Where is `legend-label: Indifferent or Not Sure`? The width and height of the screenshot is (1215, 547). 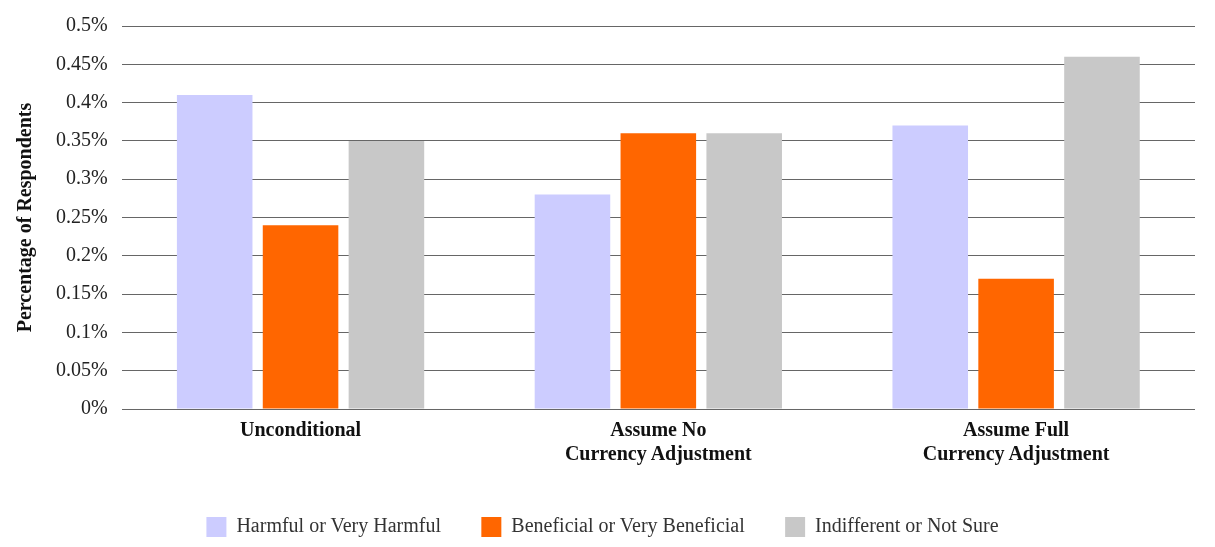 legend-label: Indifferent or Not Sure is located at coordinates (907, 525).